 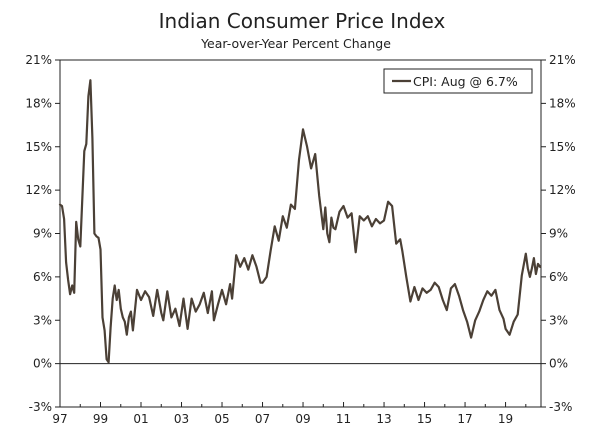 I want to click on x-tick-label: 99, so click(x=100, y=419).